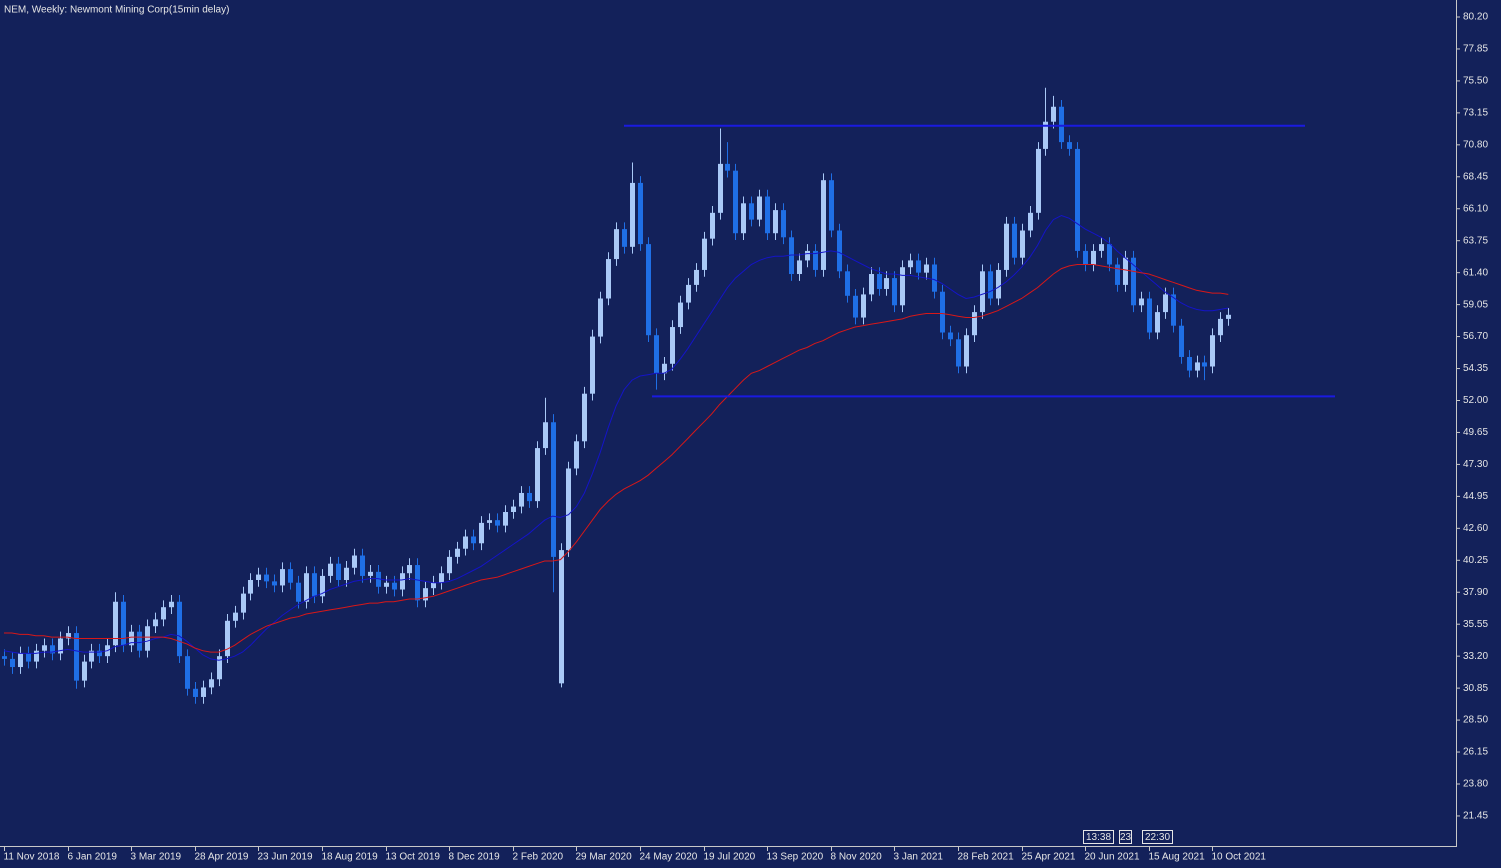  I want to click on x-tick-label: 3 Mar 2019, so click(156, 857).